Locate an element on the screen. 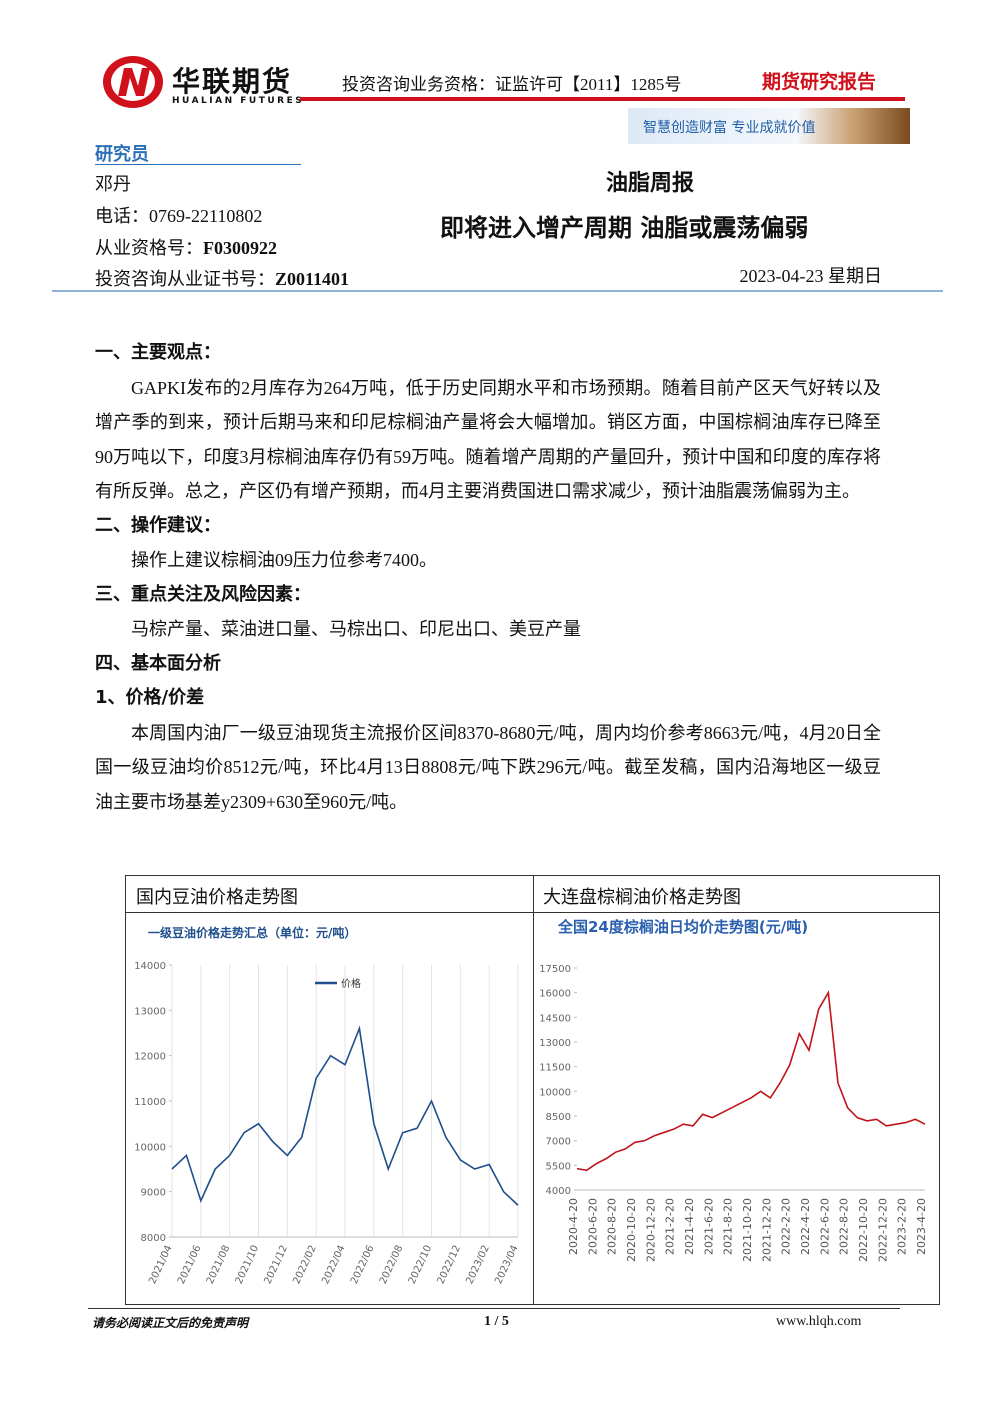 This screenshot has height=1403, width=992. x-tick-label: 2020-6-20 is located at coordinates (592, 1226).